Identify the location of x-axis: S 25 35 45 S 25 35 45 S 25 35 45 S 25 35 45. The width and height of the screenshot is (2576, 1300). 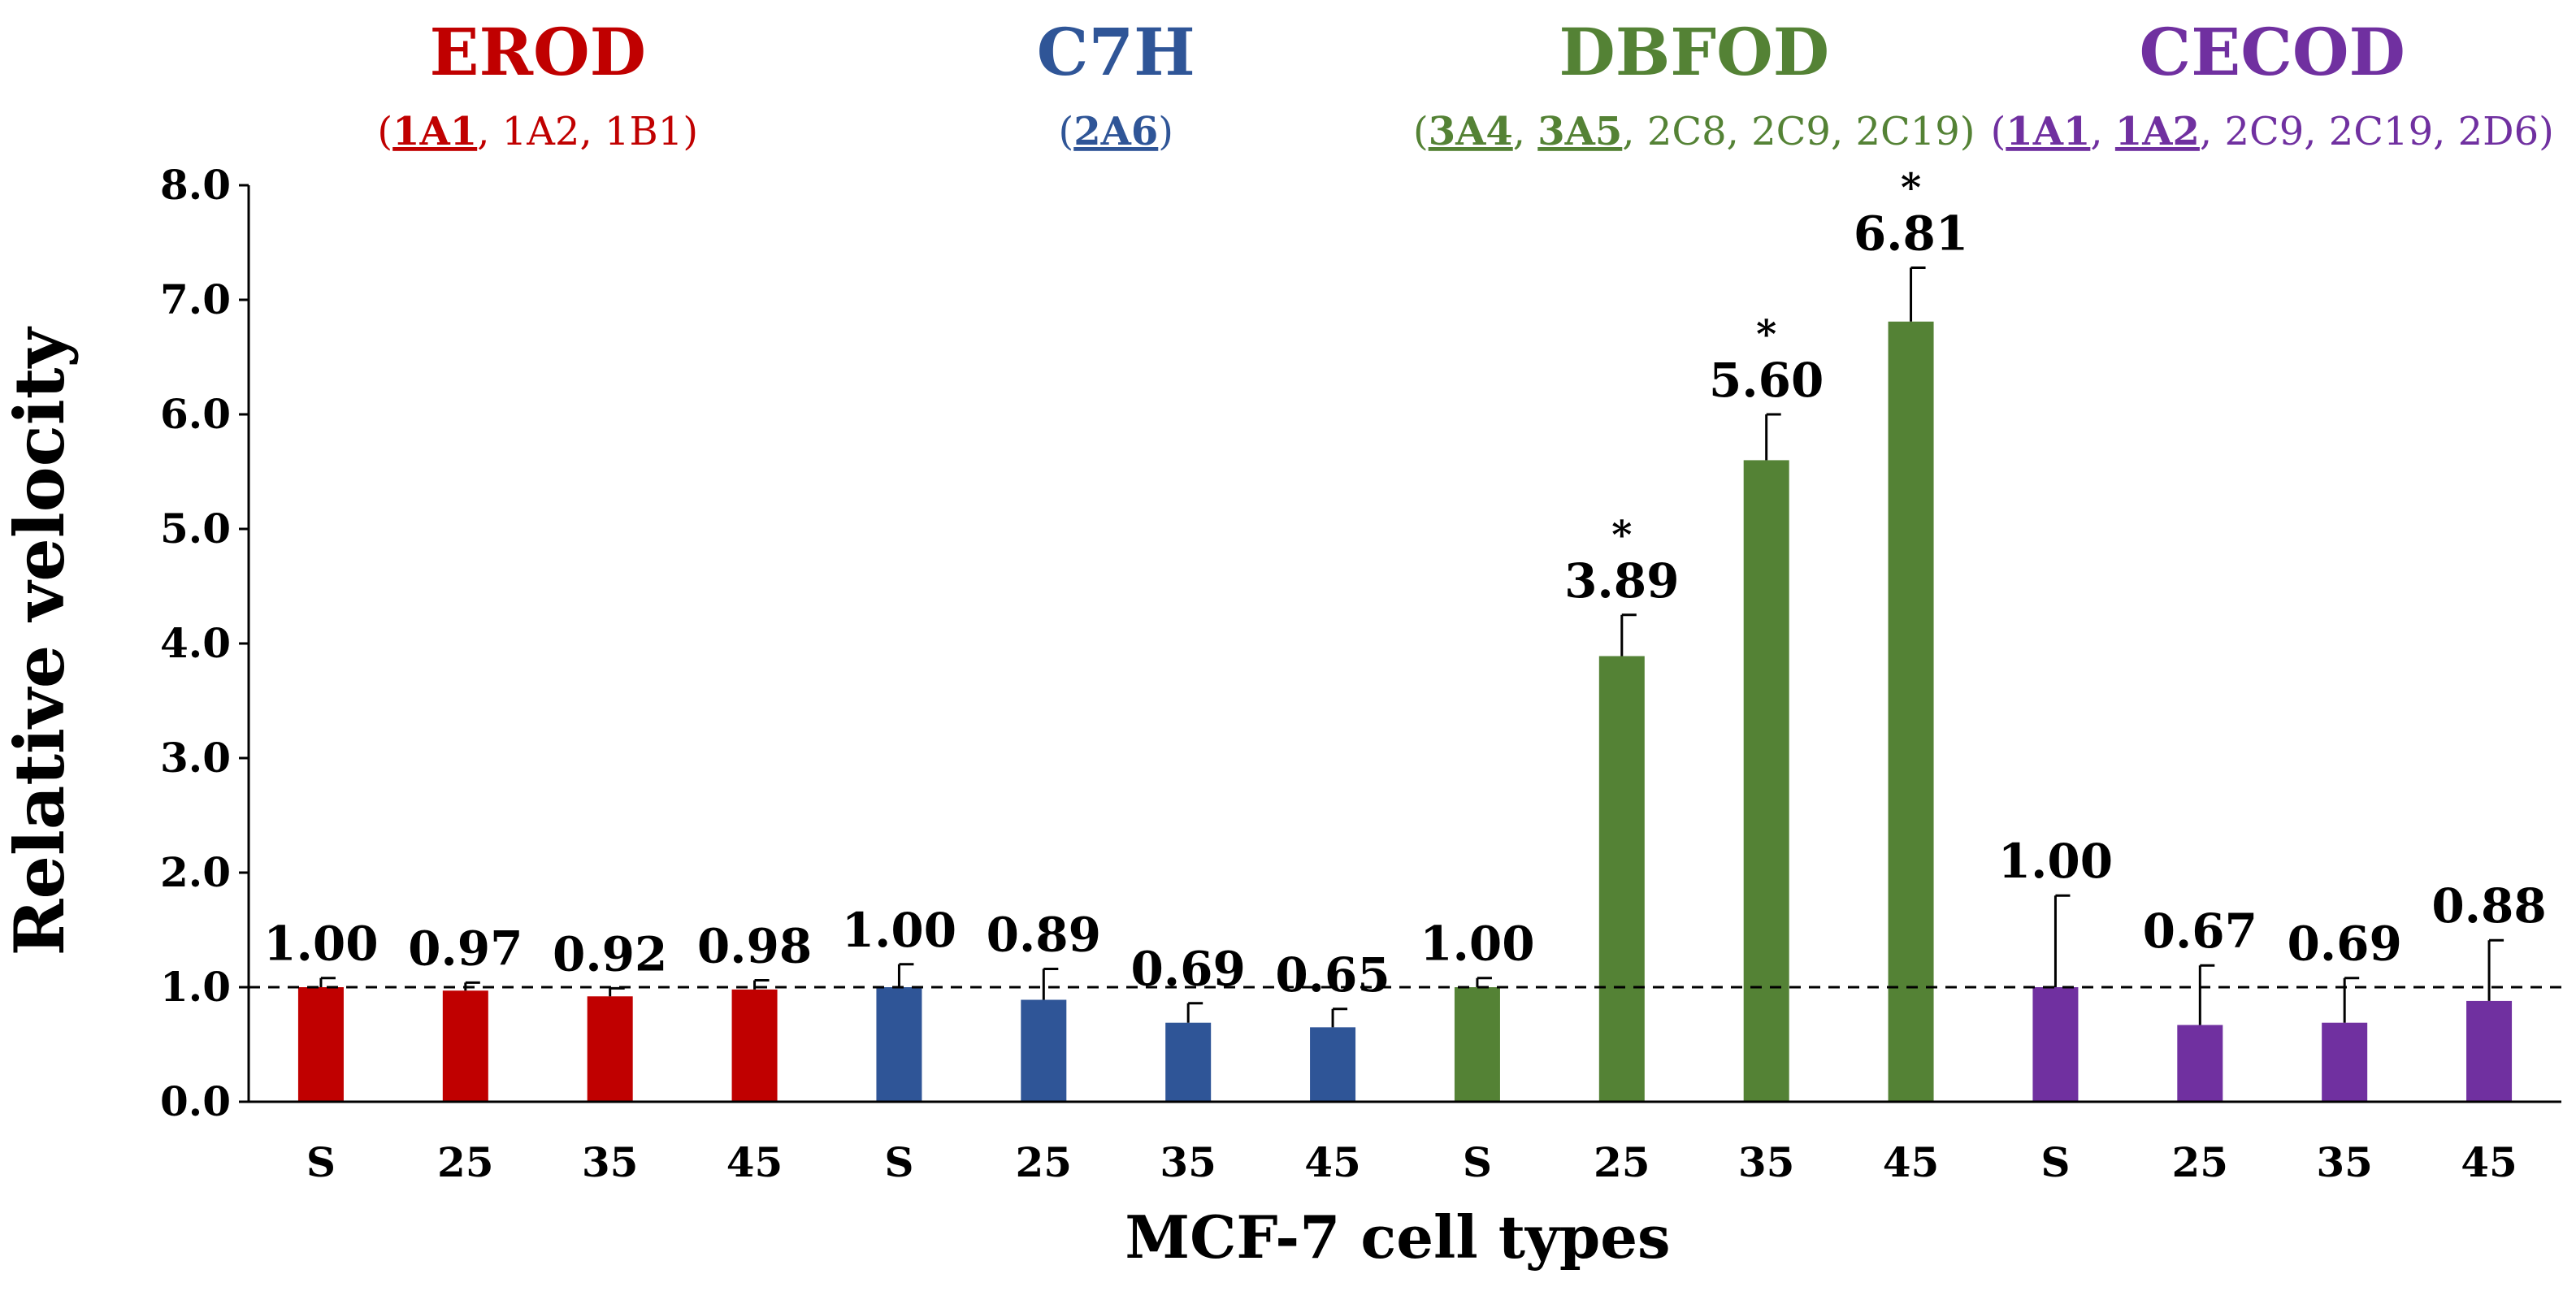
(1405, 1143).